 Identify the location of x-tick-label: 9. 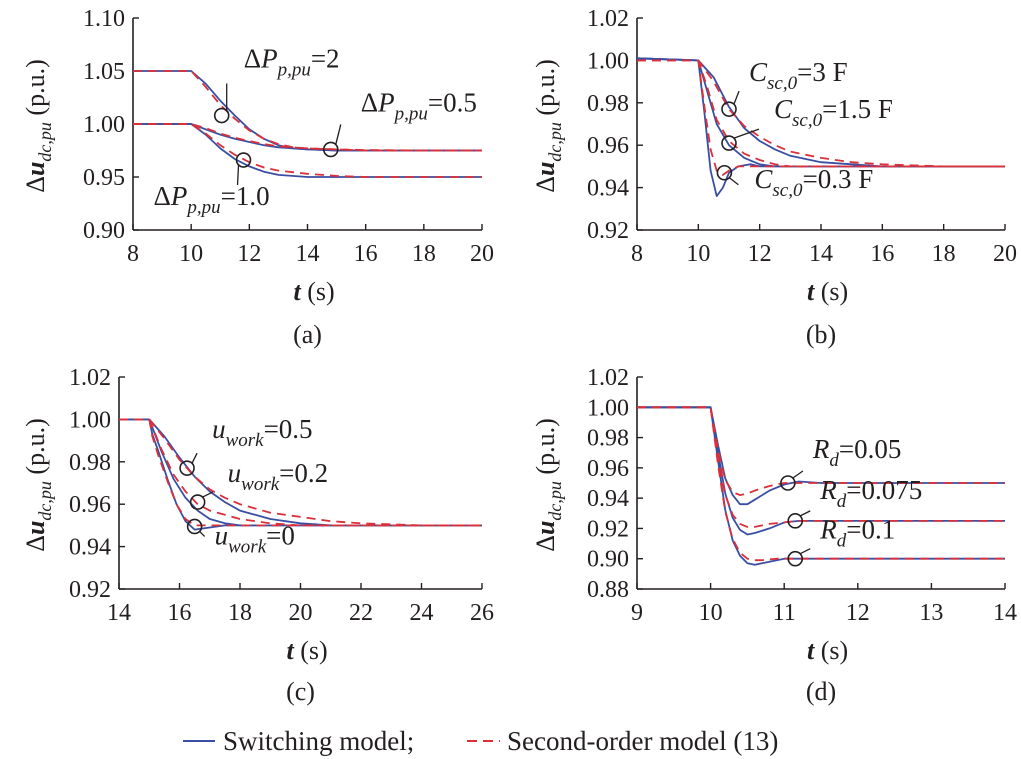
(637, 613).